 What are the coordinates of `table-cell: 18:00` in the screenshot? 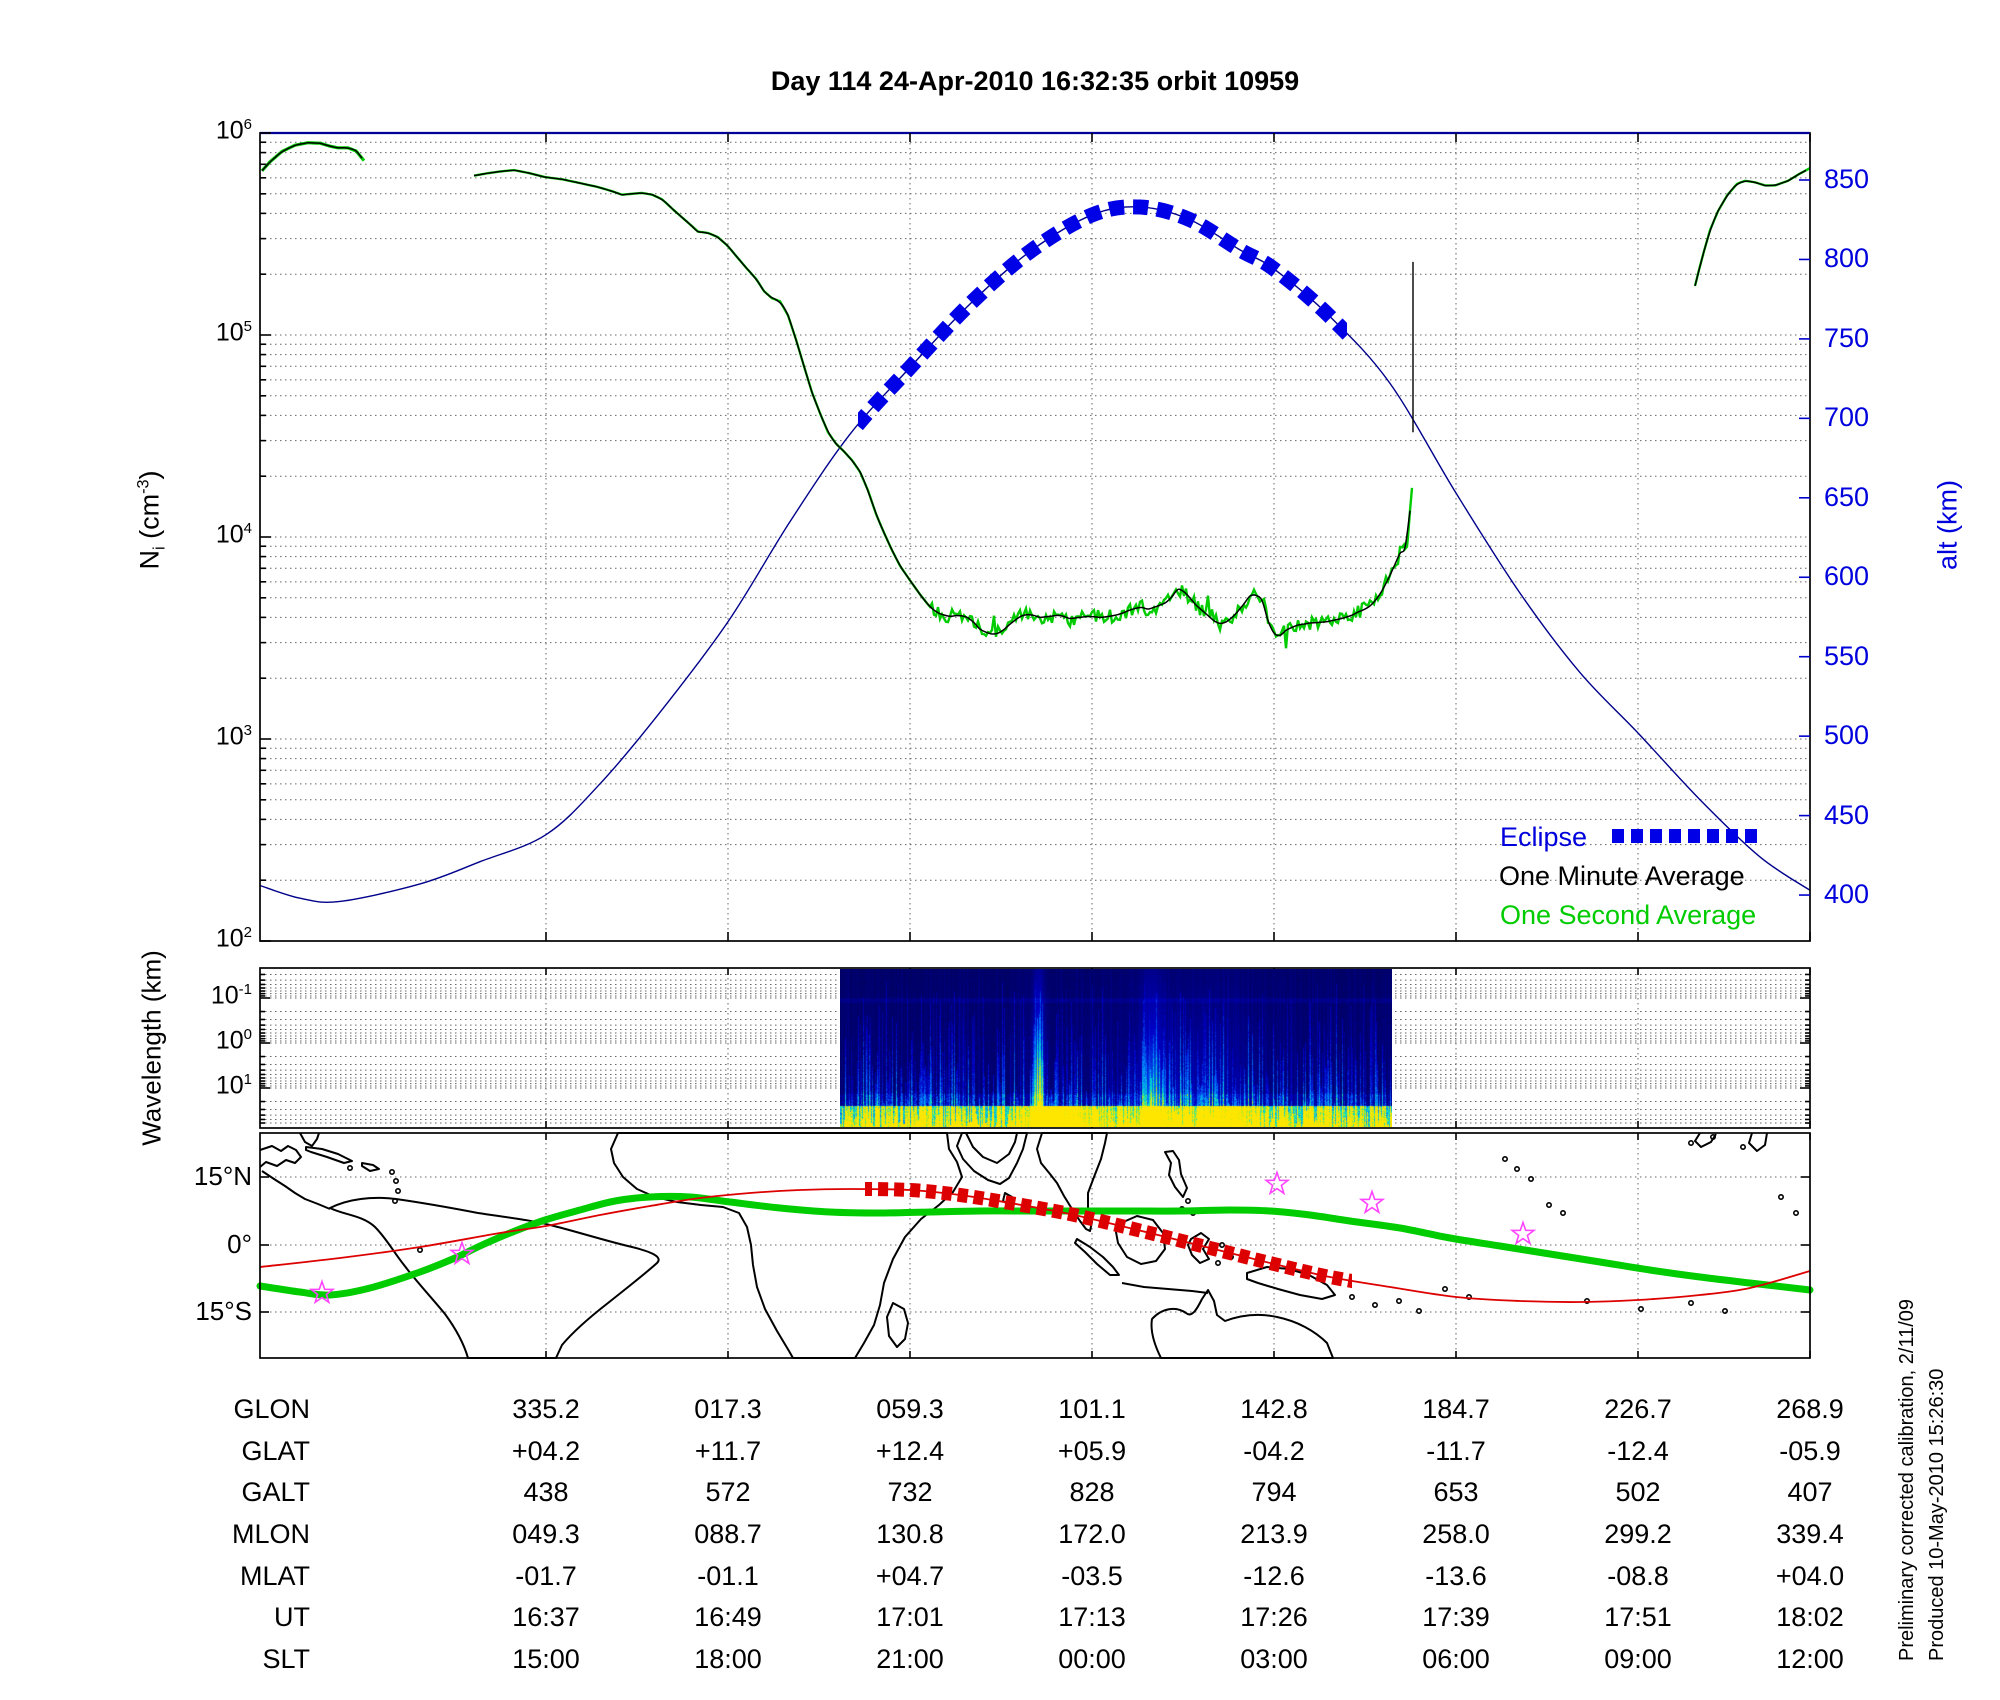 It's located at (728, 1659).